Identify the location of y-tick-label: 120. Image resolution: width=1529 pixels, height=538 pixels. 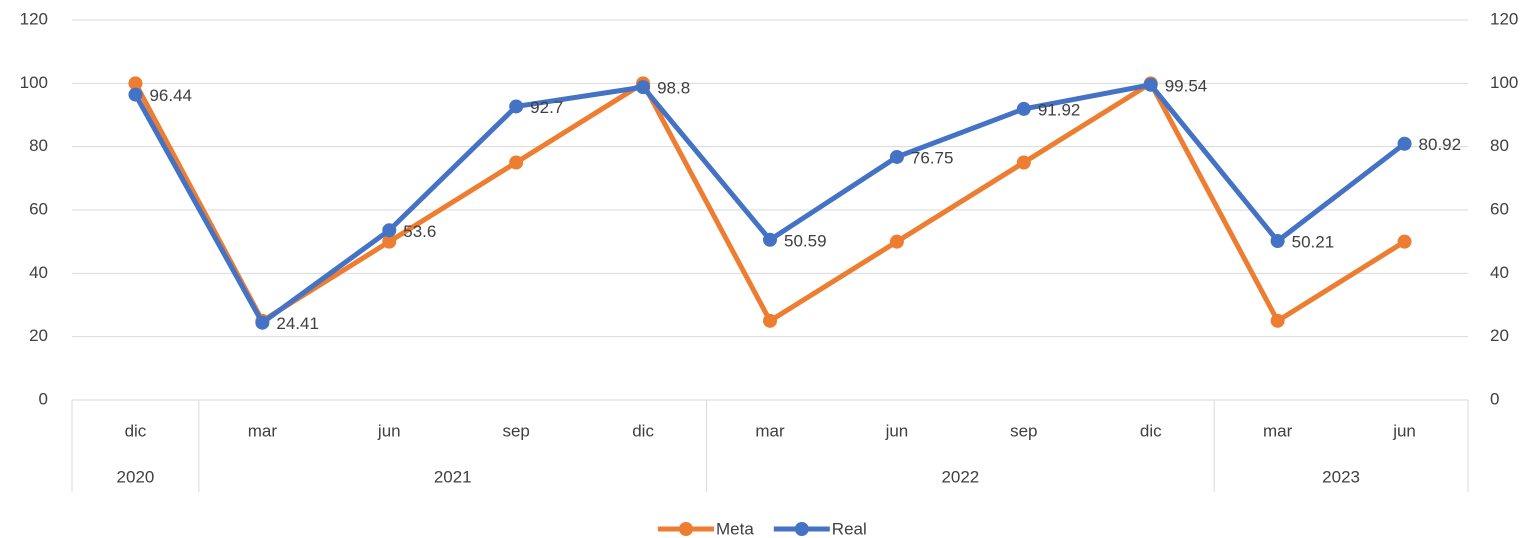
(34, 18).